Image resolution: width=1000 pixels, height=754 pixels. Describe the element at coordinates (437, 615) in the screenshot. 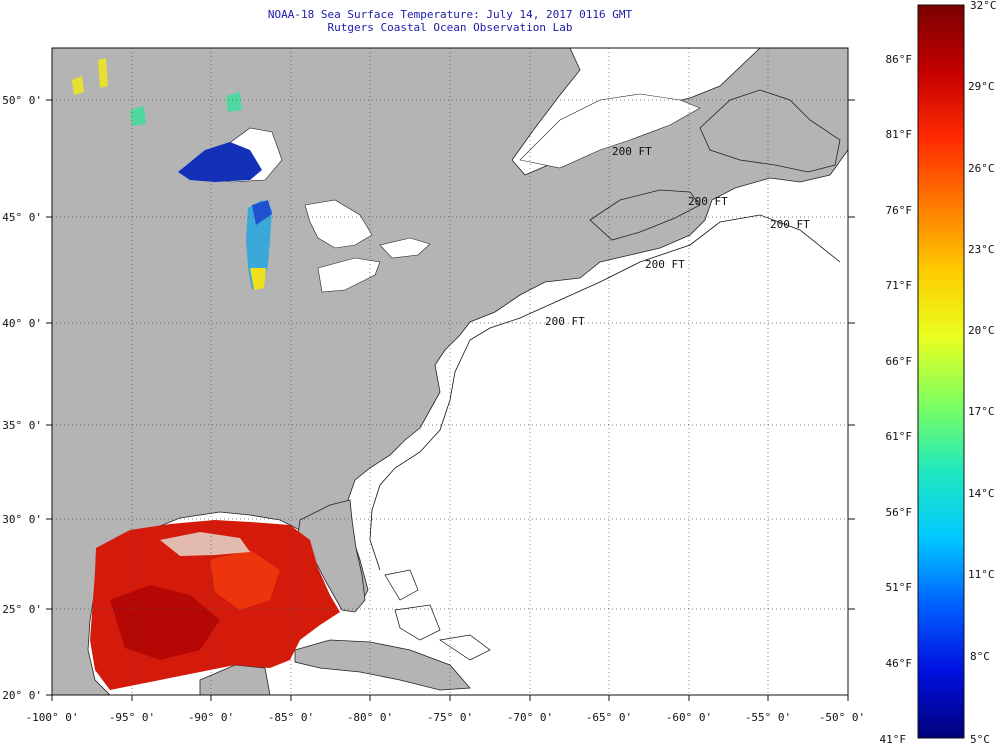

I see `bahamas-shoals` at that location.